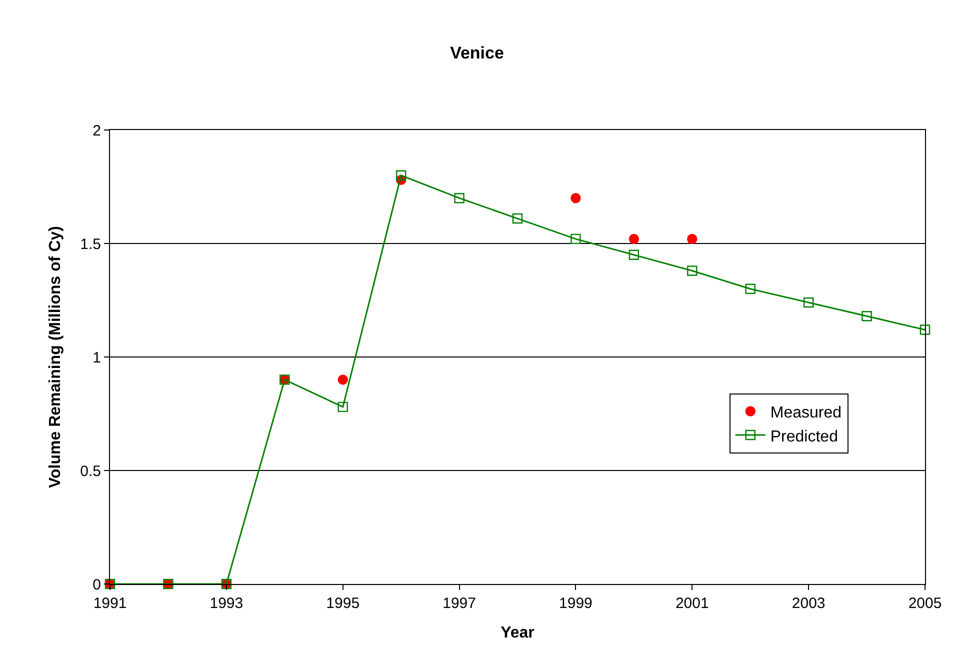 Image resolution: width=954 pixels, height=664 pixels. I want to click on x-tick-label: 1993, so click(227, 603).